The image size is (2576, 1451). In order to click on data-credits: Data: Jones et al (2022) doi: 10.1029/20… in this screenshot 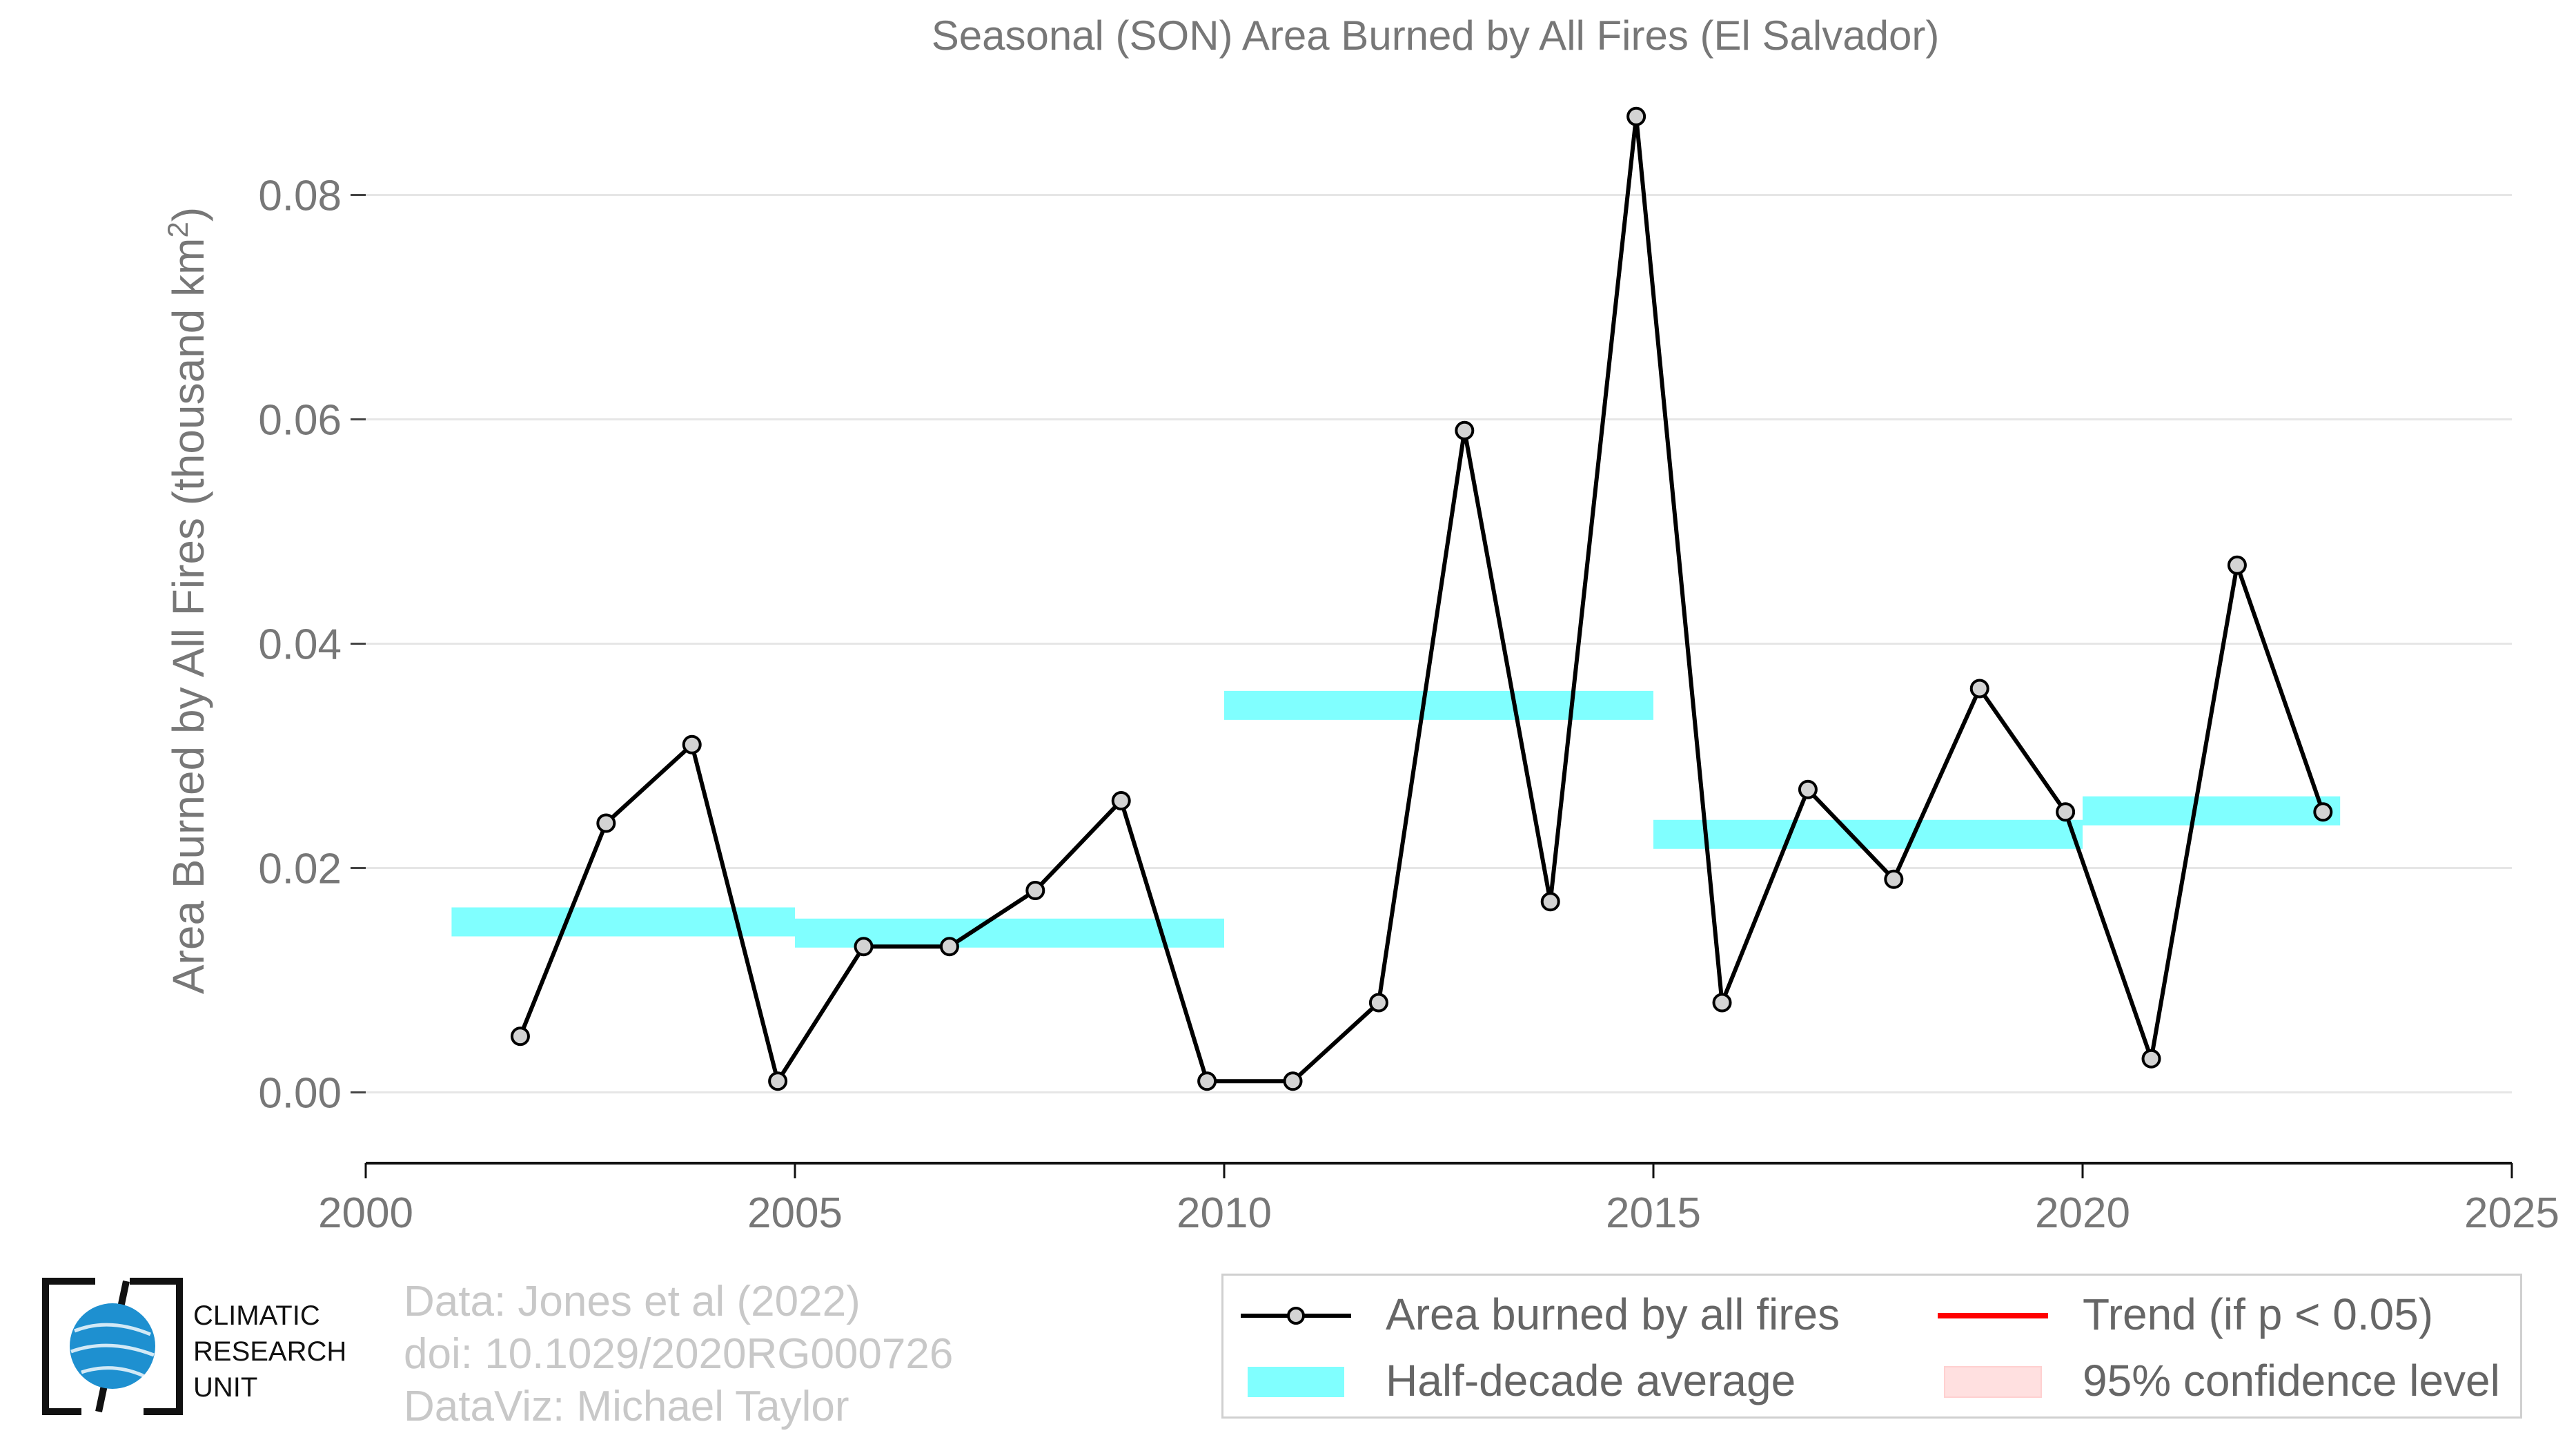, I will do `click(678, 1354)`.